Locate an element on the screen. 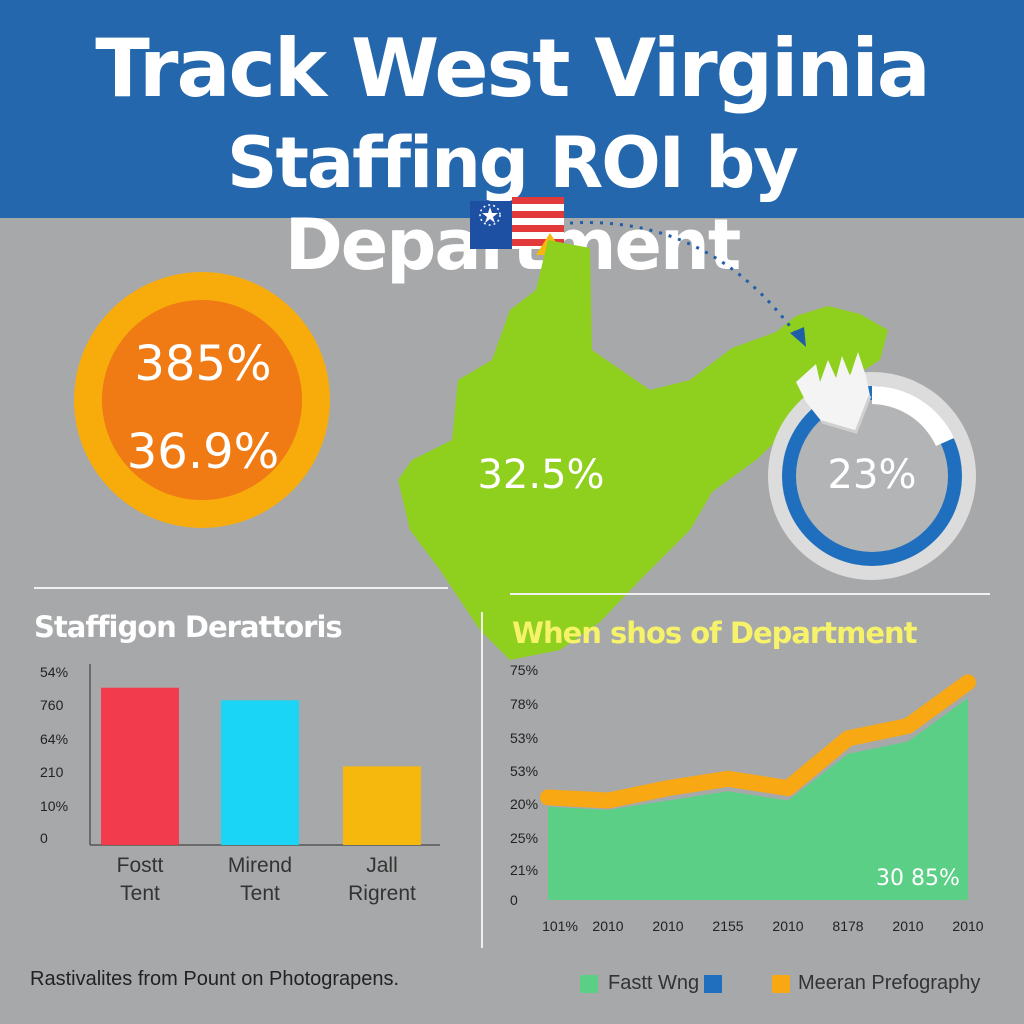  area-chart-title: When shos of Department is located at coordinates (714, 633).